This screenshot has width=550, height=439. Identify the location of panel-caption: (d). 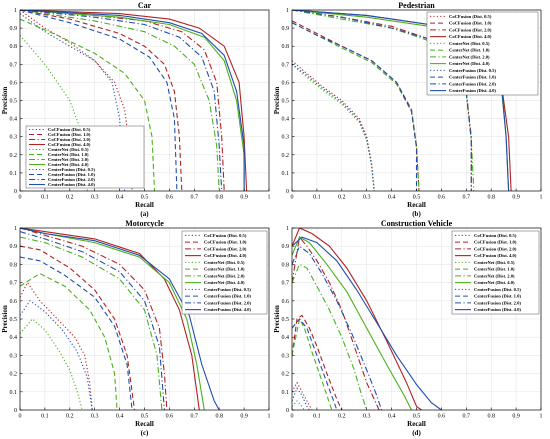
(416, 433).